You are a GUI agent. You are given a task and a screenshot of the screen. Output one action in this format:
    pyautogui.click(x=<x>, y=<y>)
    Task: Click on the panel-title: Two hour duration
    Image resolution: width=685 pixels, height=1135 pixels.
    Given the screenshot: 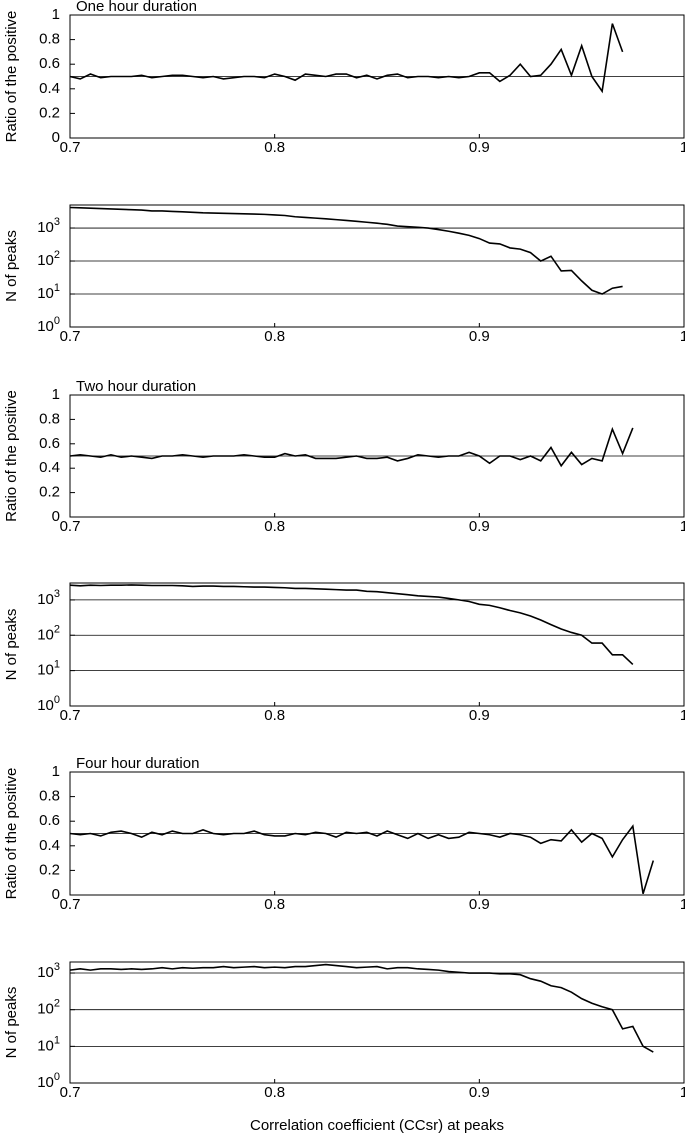 What is the action you would take?
    pyautogui.click(x=136, y=386)
    